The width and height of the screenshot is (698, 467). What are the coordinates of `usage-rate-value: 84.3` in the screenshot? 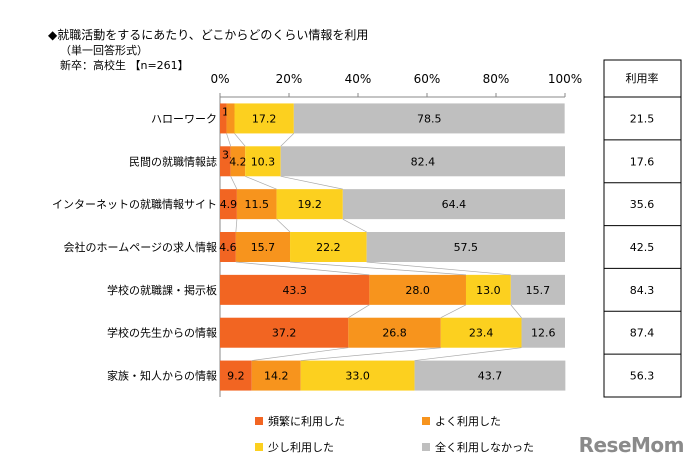 It's located at (642, 290).